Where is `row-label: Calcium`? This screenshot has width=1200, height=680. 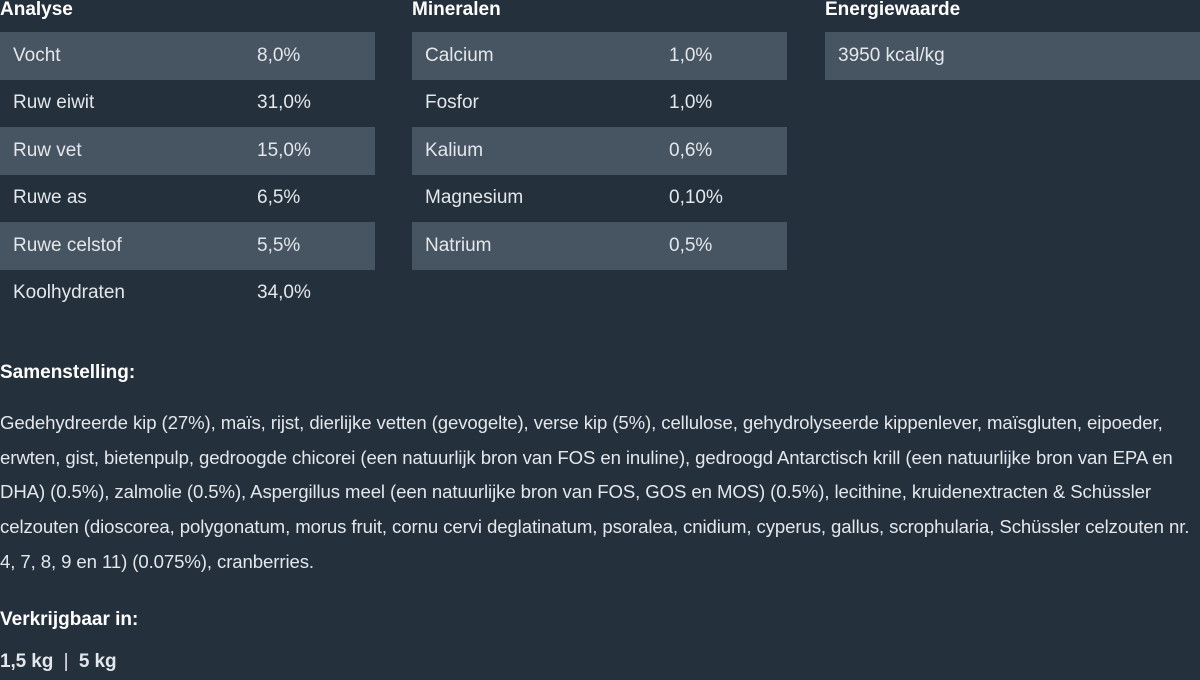
row-label: Calcium is located at coordinates (459, 55).